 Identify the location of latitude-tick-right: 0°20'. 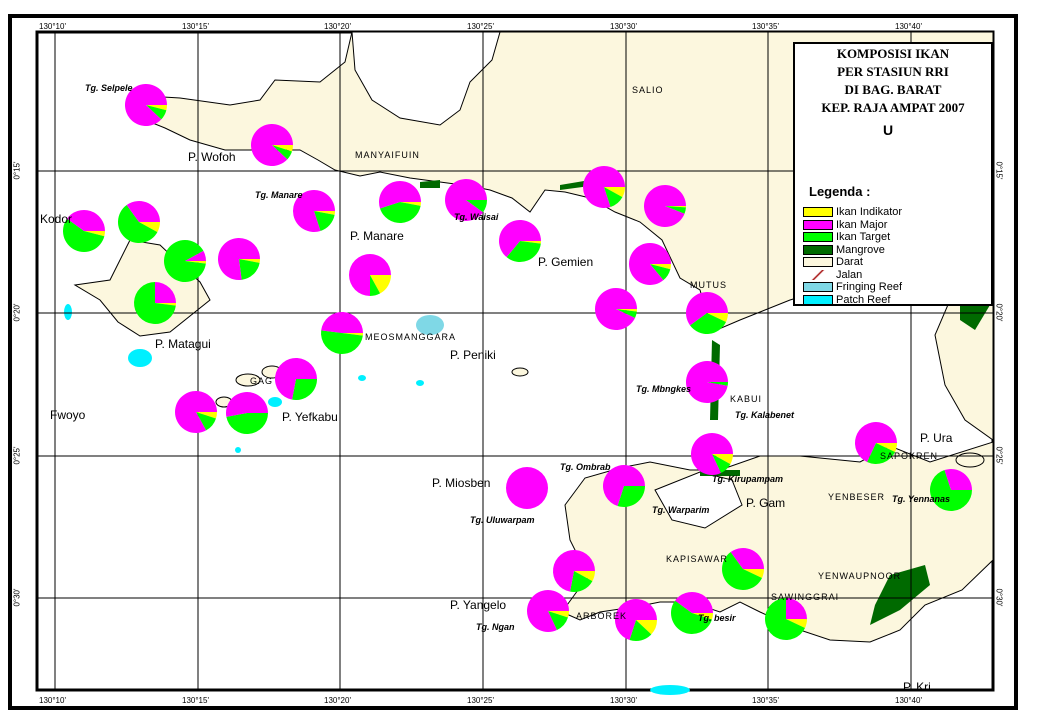
(999, 312).